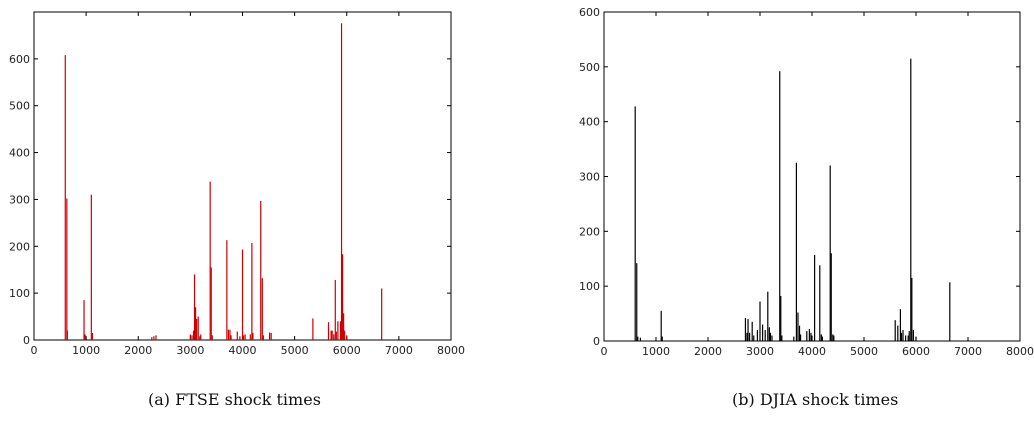 This screenshot has width=1034, height=423. What do you see at coordinates (190, 350) in the screenshot?
I see `ftse-x-tick-label: 3000` at bounding box center [190, 350].